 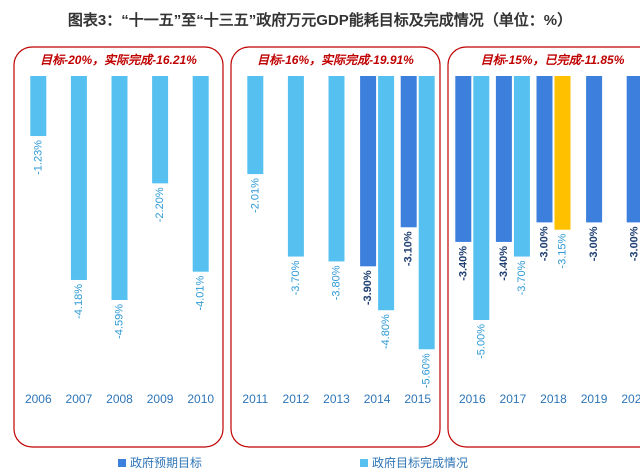 I want to click on bar-expected-2017, so click(x=503, y=159).